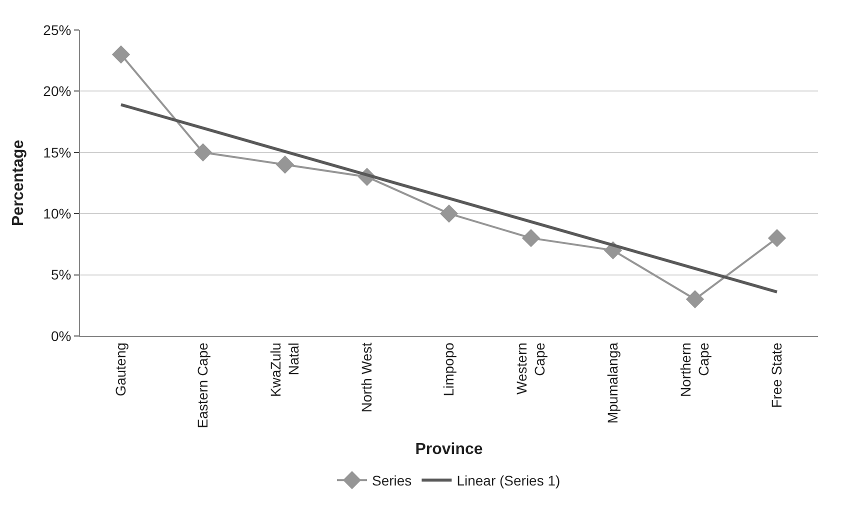 This screenshot has width=858, height=509. I want to click on x-tick-label: KwaZulu Natal, so click(284, 370).